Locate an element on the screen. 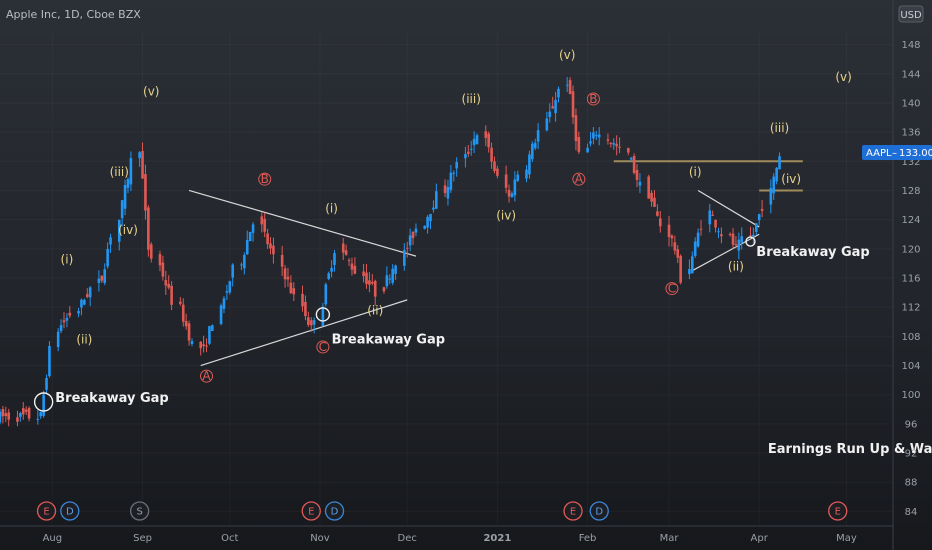 The image size is (932, 550). x-tick-label: Nov is located at coordinates (320, 538).